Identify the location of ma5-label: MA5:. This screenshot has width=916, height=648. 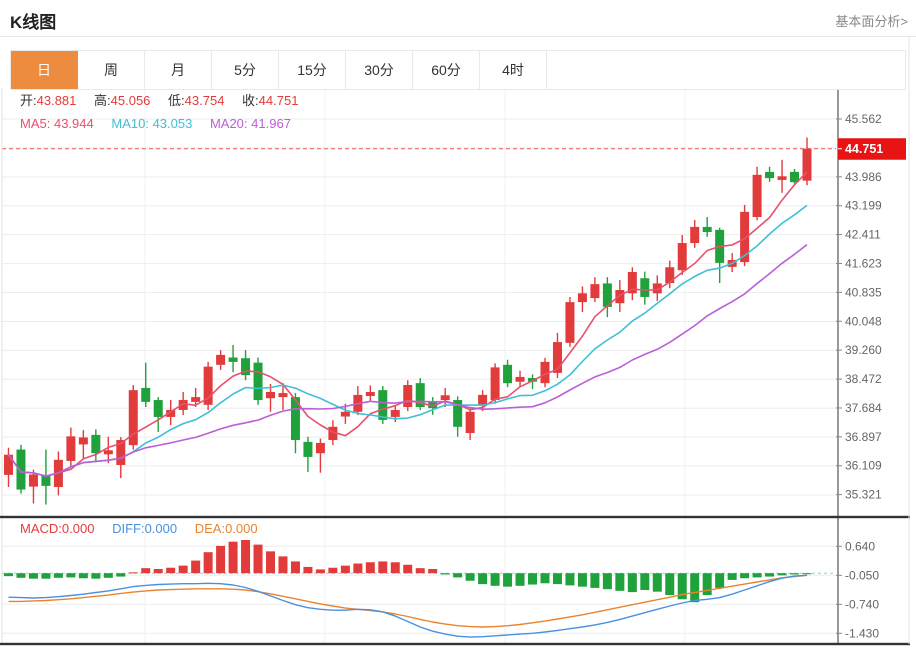
(35, 123).